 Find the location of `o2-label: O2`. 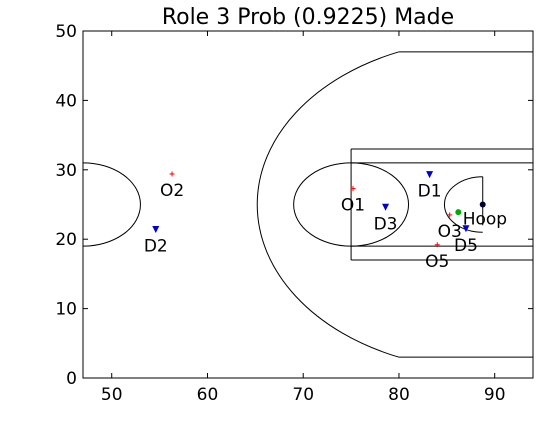

o2-label: O2 is located at coordinates (172, 191).